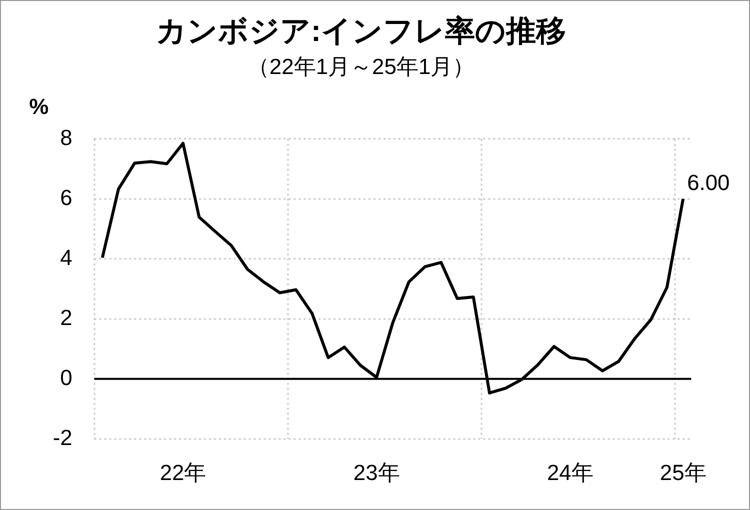 Image resolution: width=750 pixels, height=510 pixels. I want to click on y-tick-label: 8, so click(66, 137).